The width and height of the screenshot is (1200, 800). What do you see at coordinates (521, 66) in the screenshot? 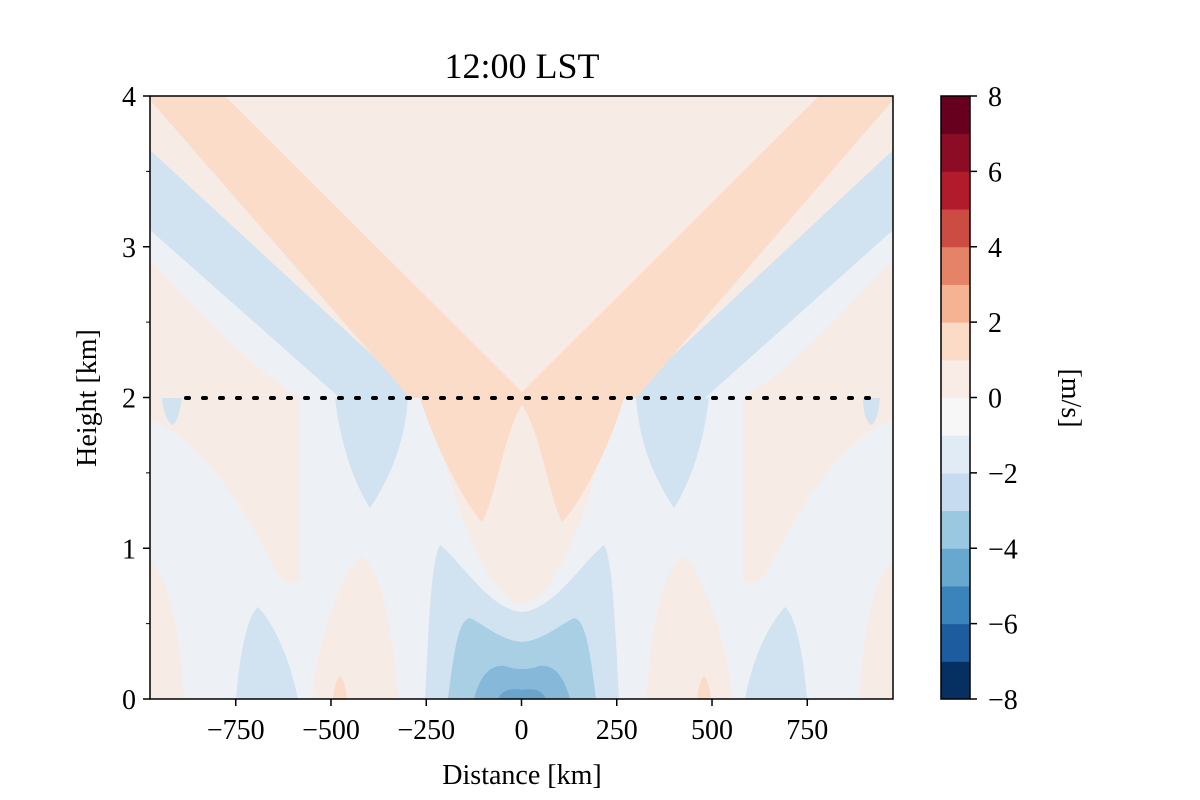
I see `chart-title: 12:00 LST` at bounding box center [521, 66].